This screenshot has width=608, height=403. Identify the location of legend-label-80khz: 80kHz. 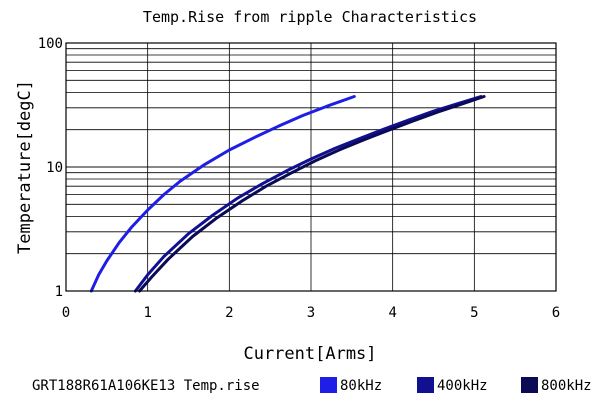
(361, 386).